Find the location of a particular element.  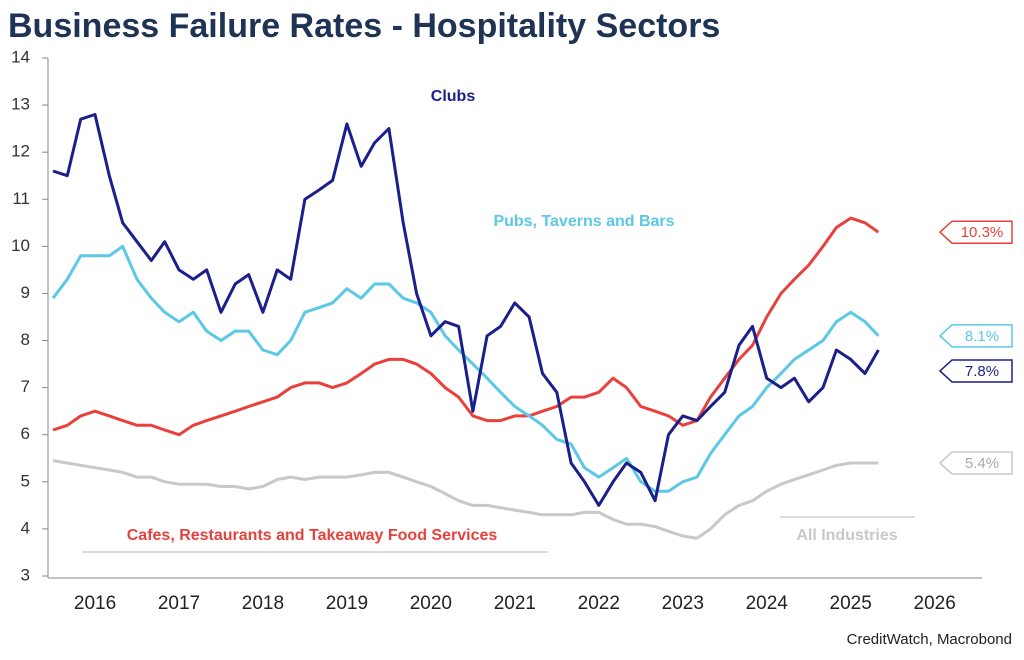

source: CreditWatch, Macrobond is located at coordinates (929, 639).